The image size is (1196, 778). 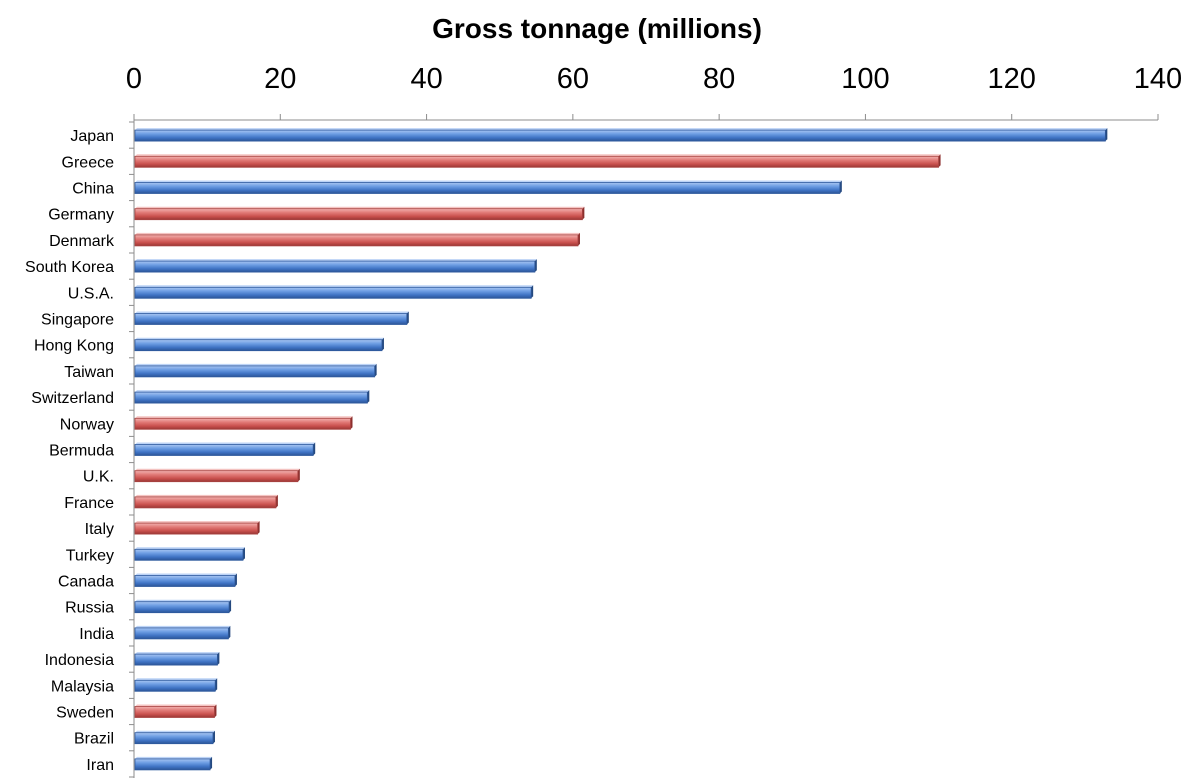 What do you see at coordinates (89, 608) in the screenshot?
I see `category-label: Russia` at bounding box center [89, 608].